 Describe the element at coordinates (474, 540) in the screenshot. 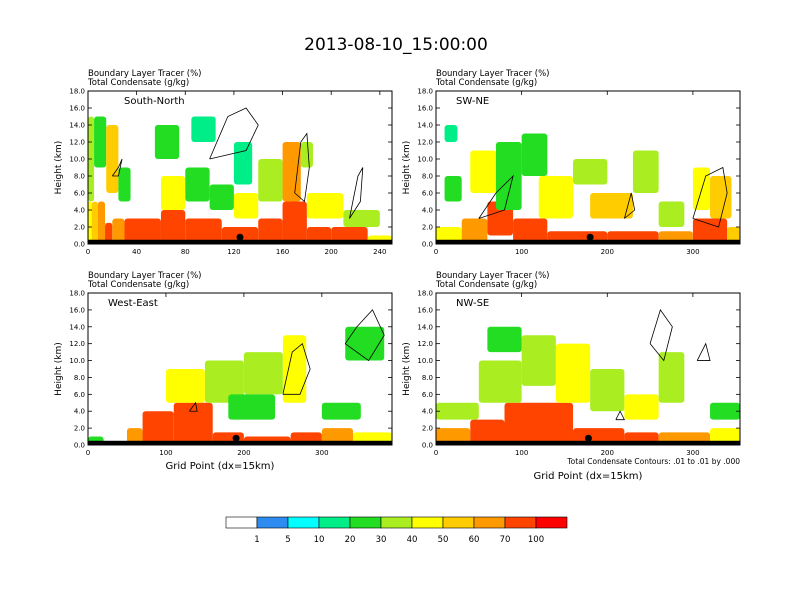

I see `colorbar-label: 60` at that location.